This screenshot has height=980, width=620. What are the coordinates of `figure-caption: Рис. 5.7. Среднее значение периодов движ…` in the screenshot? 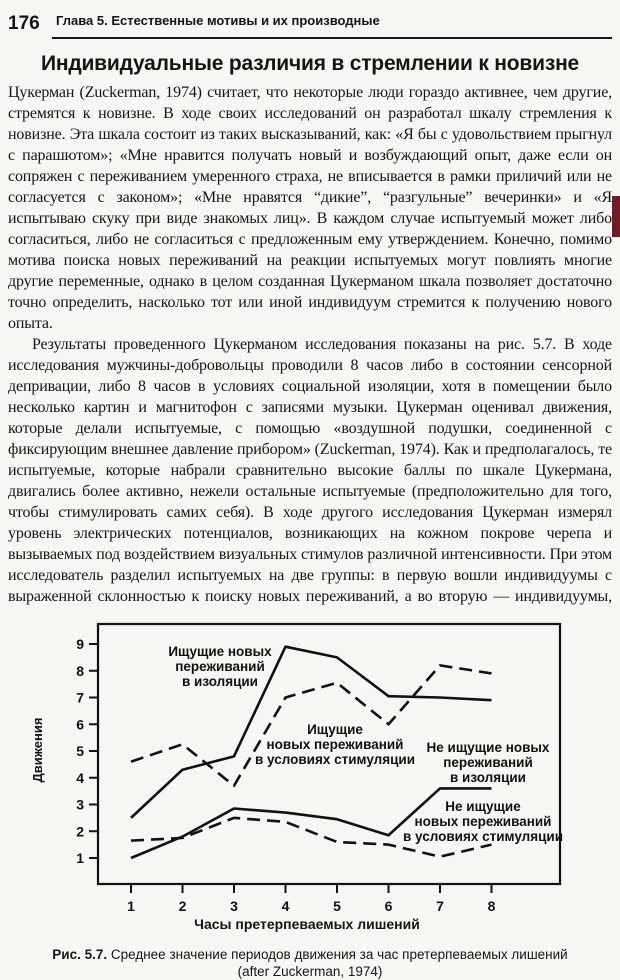 It's located at (310, 963).